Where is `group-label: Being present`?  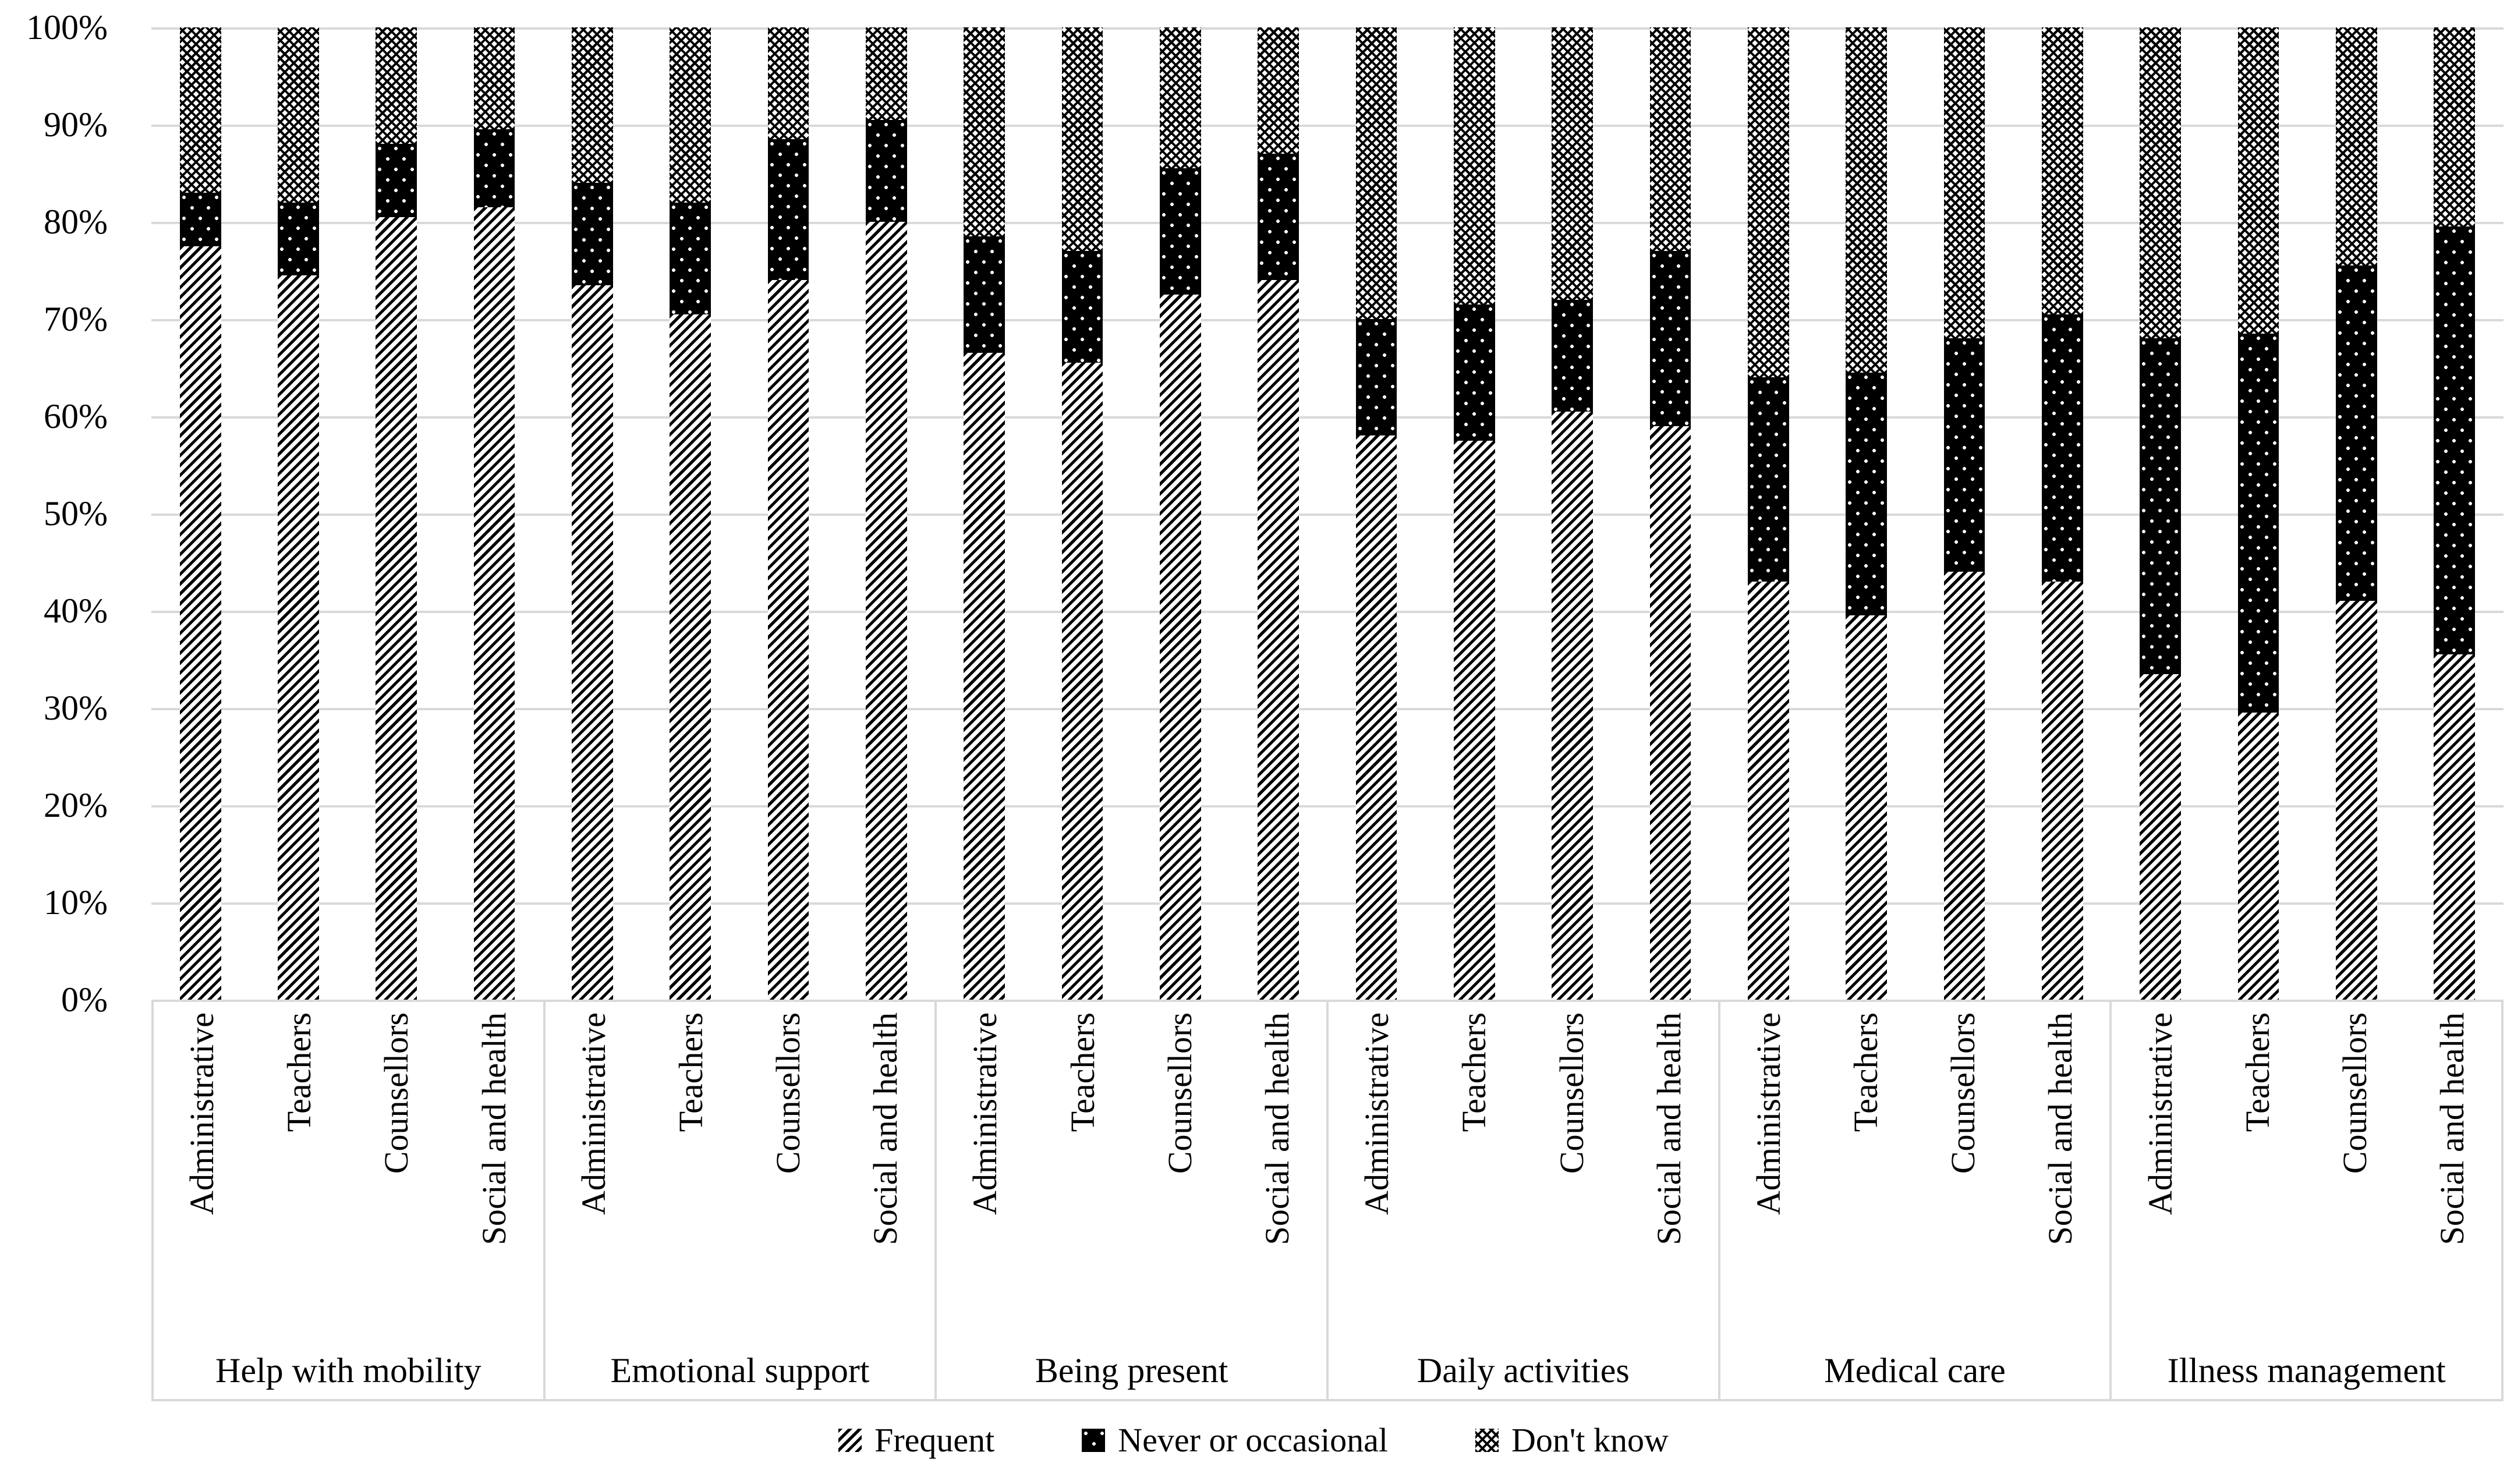 group-label: Being present is located at coordinates (1131, 1370).